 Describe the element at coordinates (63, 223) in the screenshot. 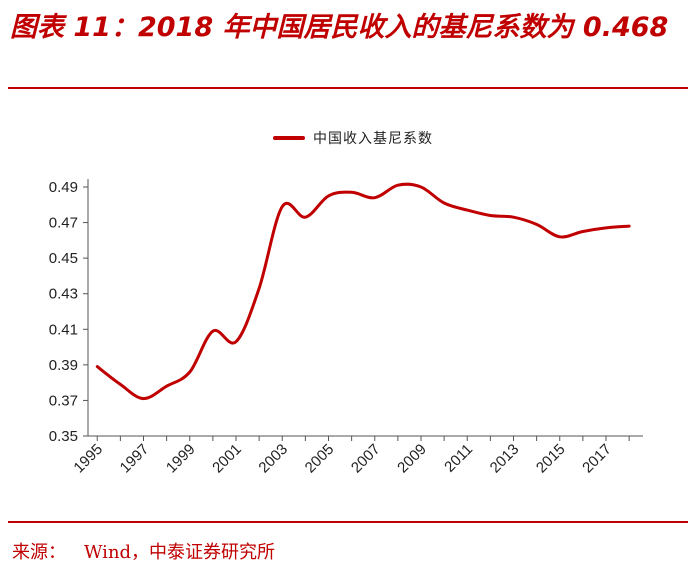

I see `y-tick-label: 0.47` at that location.